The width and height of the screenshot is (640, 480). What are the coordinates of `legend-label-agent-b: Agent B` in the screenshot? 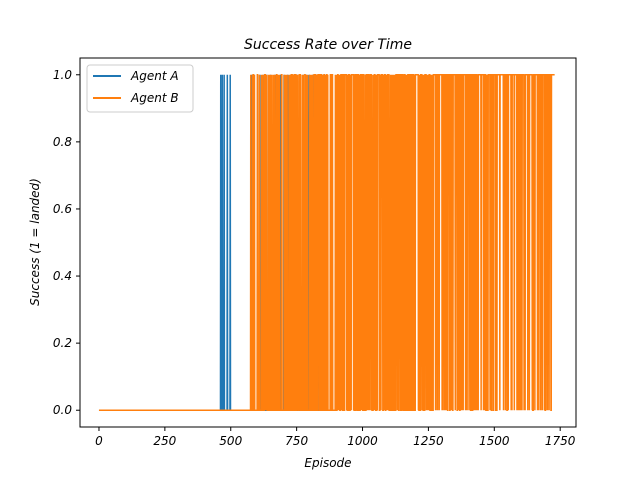 It's located at (154, 98).